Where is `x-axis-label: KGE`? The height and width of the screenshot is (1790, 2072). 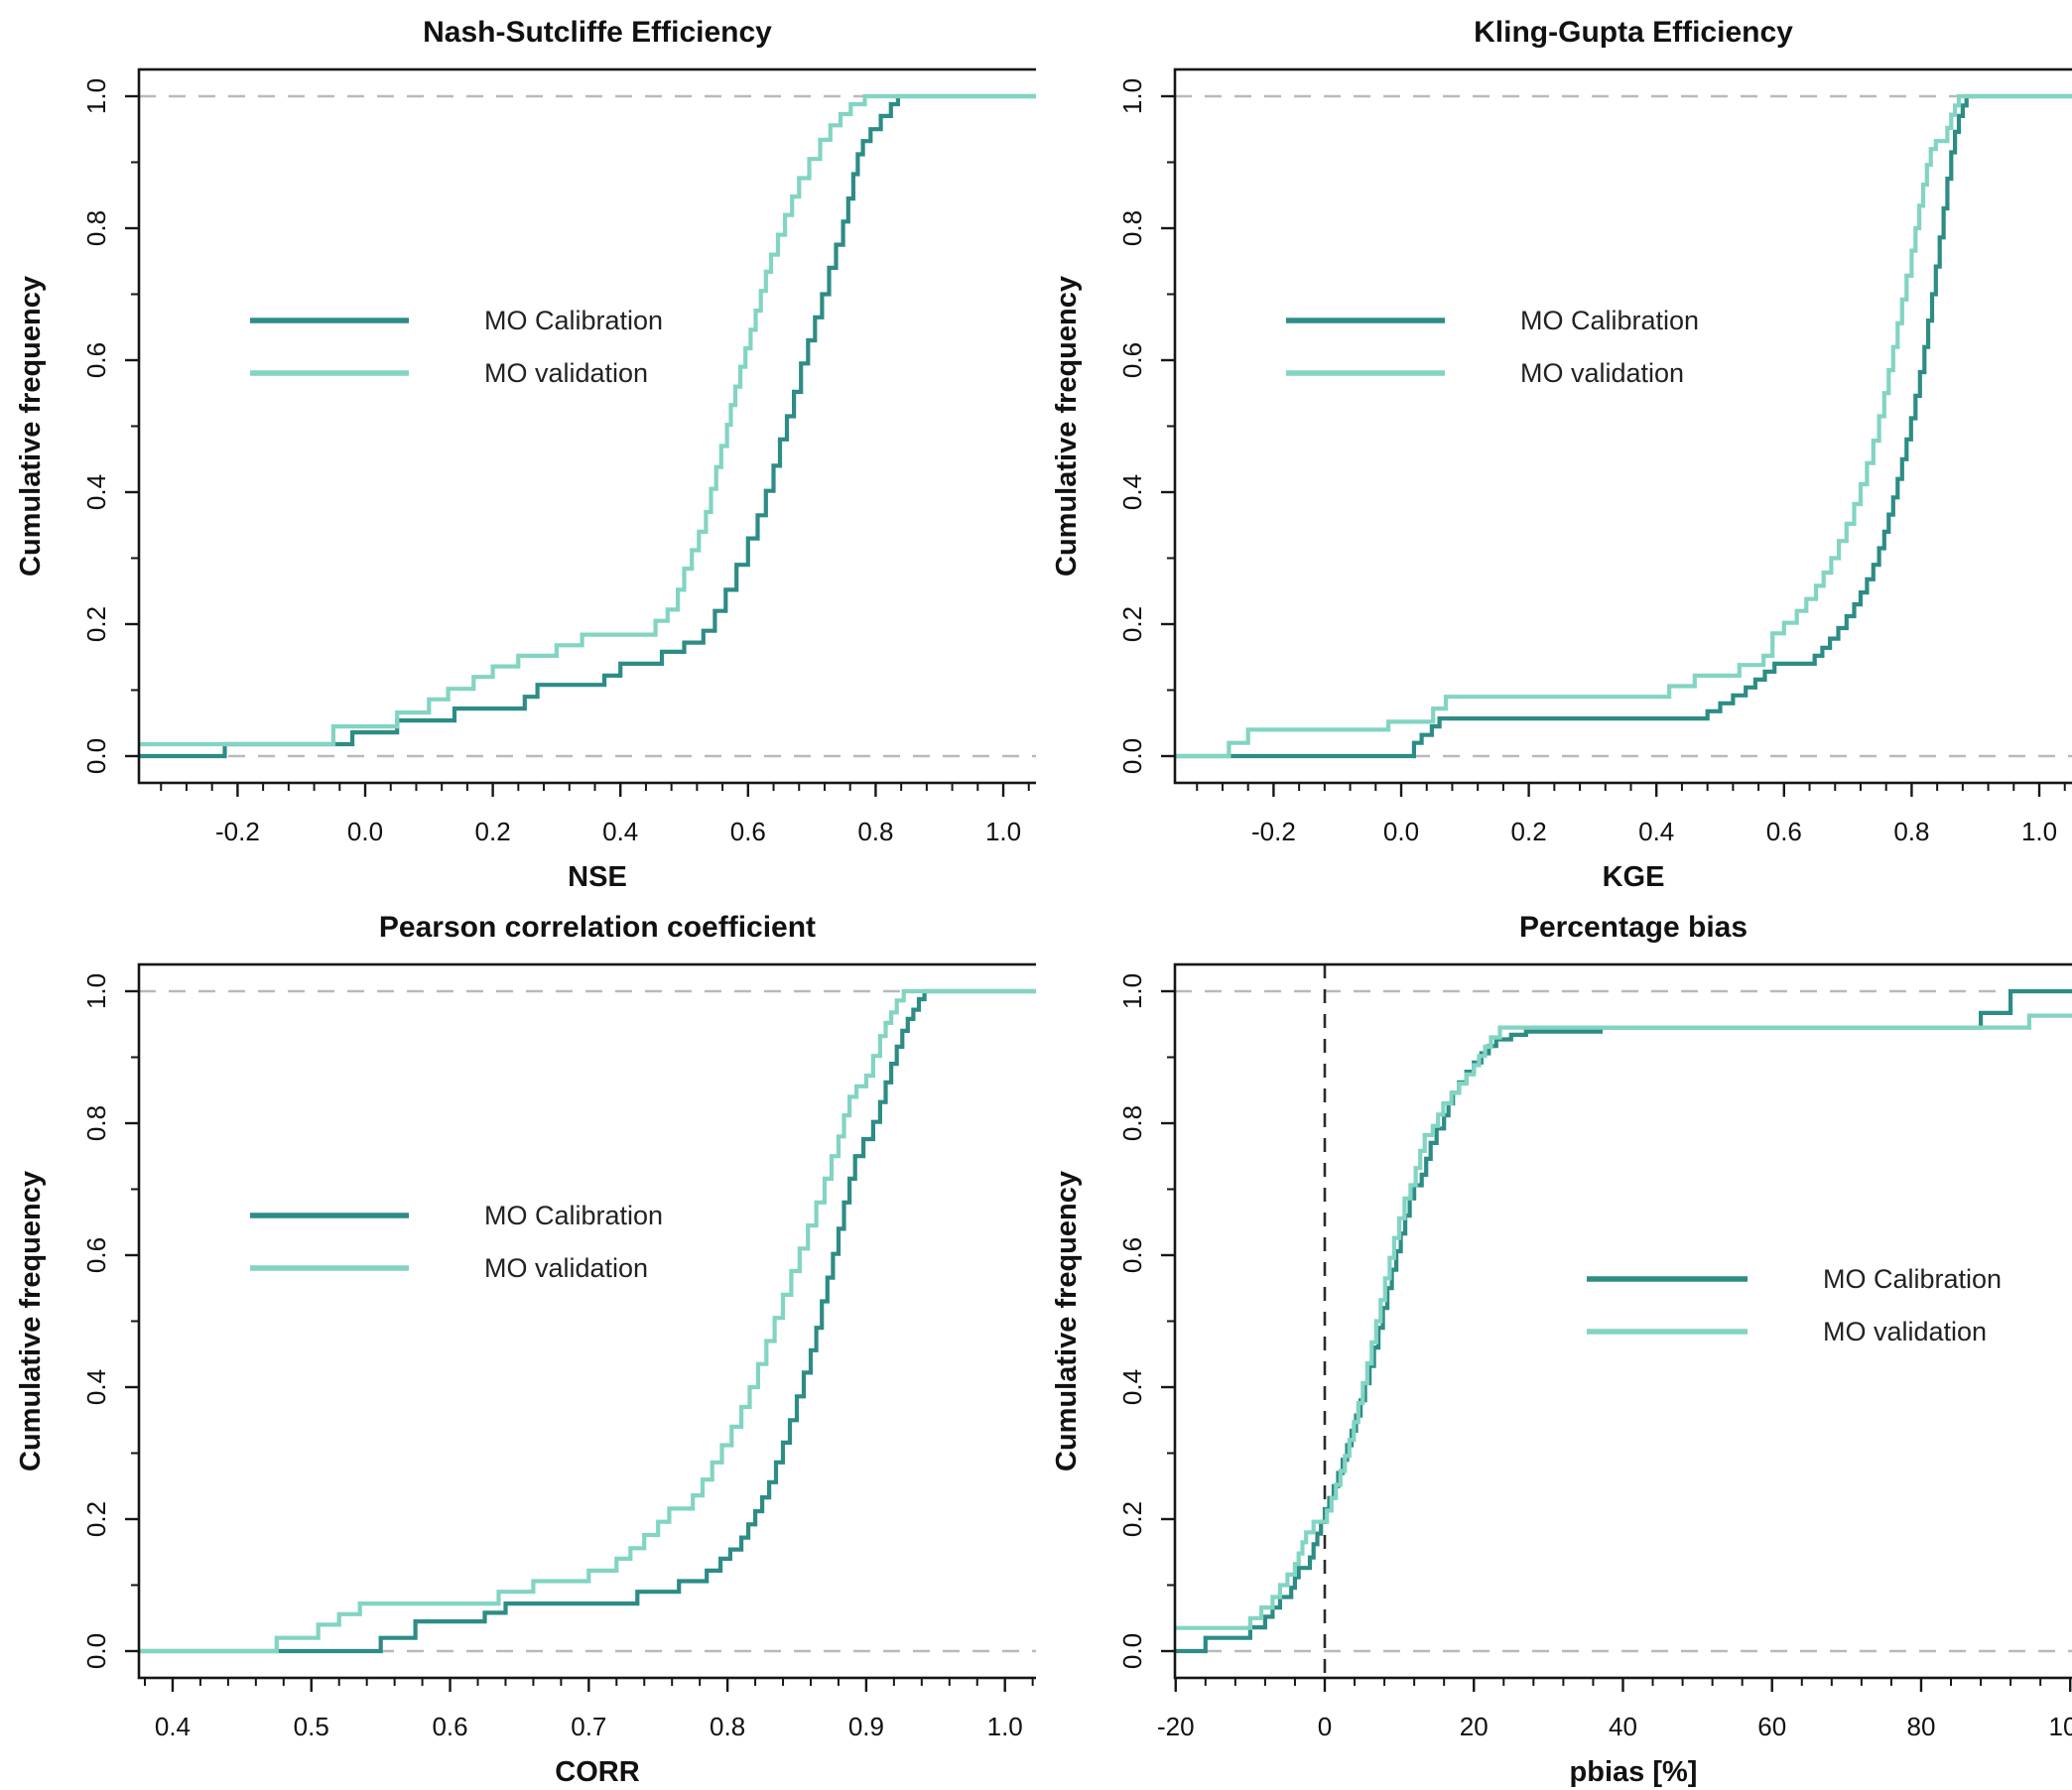
x-axis-label: KGE is located at coordinates (1634, 877).